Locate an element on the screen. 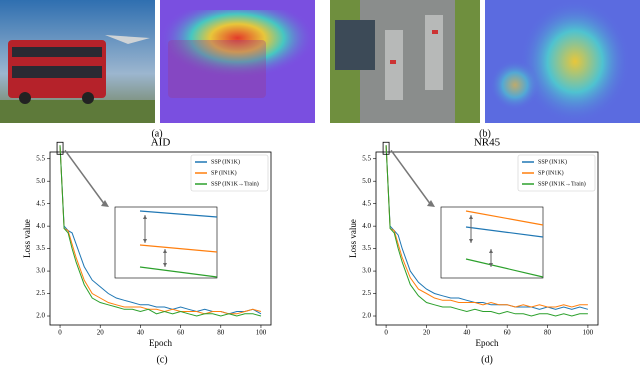 The image size is (640, 368). caption: (d) is located at coordinates (487, 359).